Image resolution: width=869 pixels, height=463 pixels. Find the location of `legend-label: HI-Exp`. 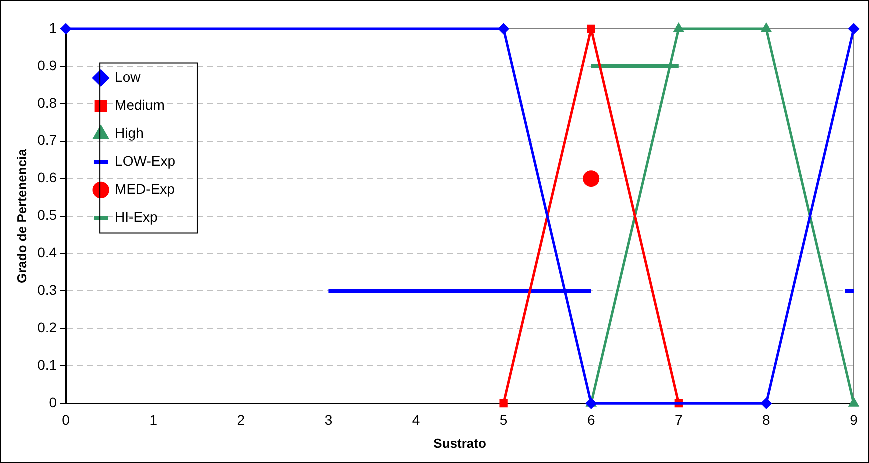

legend-label: HI-Exp is located at coordinates (136, 217).